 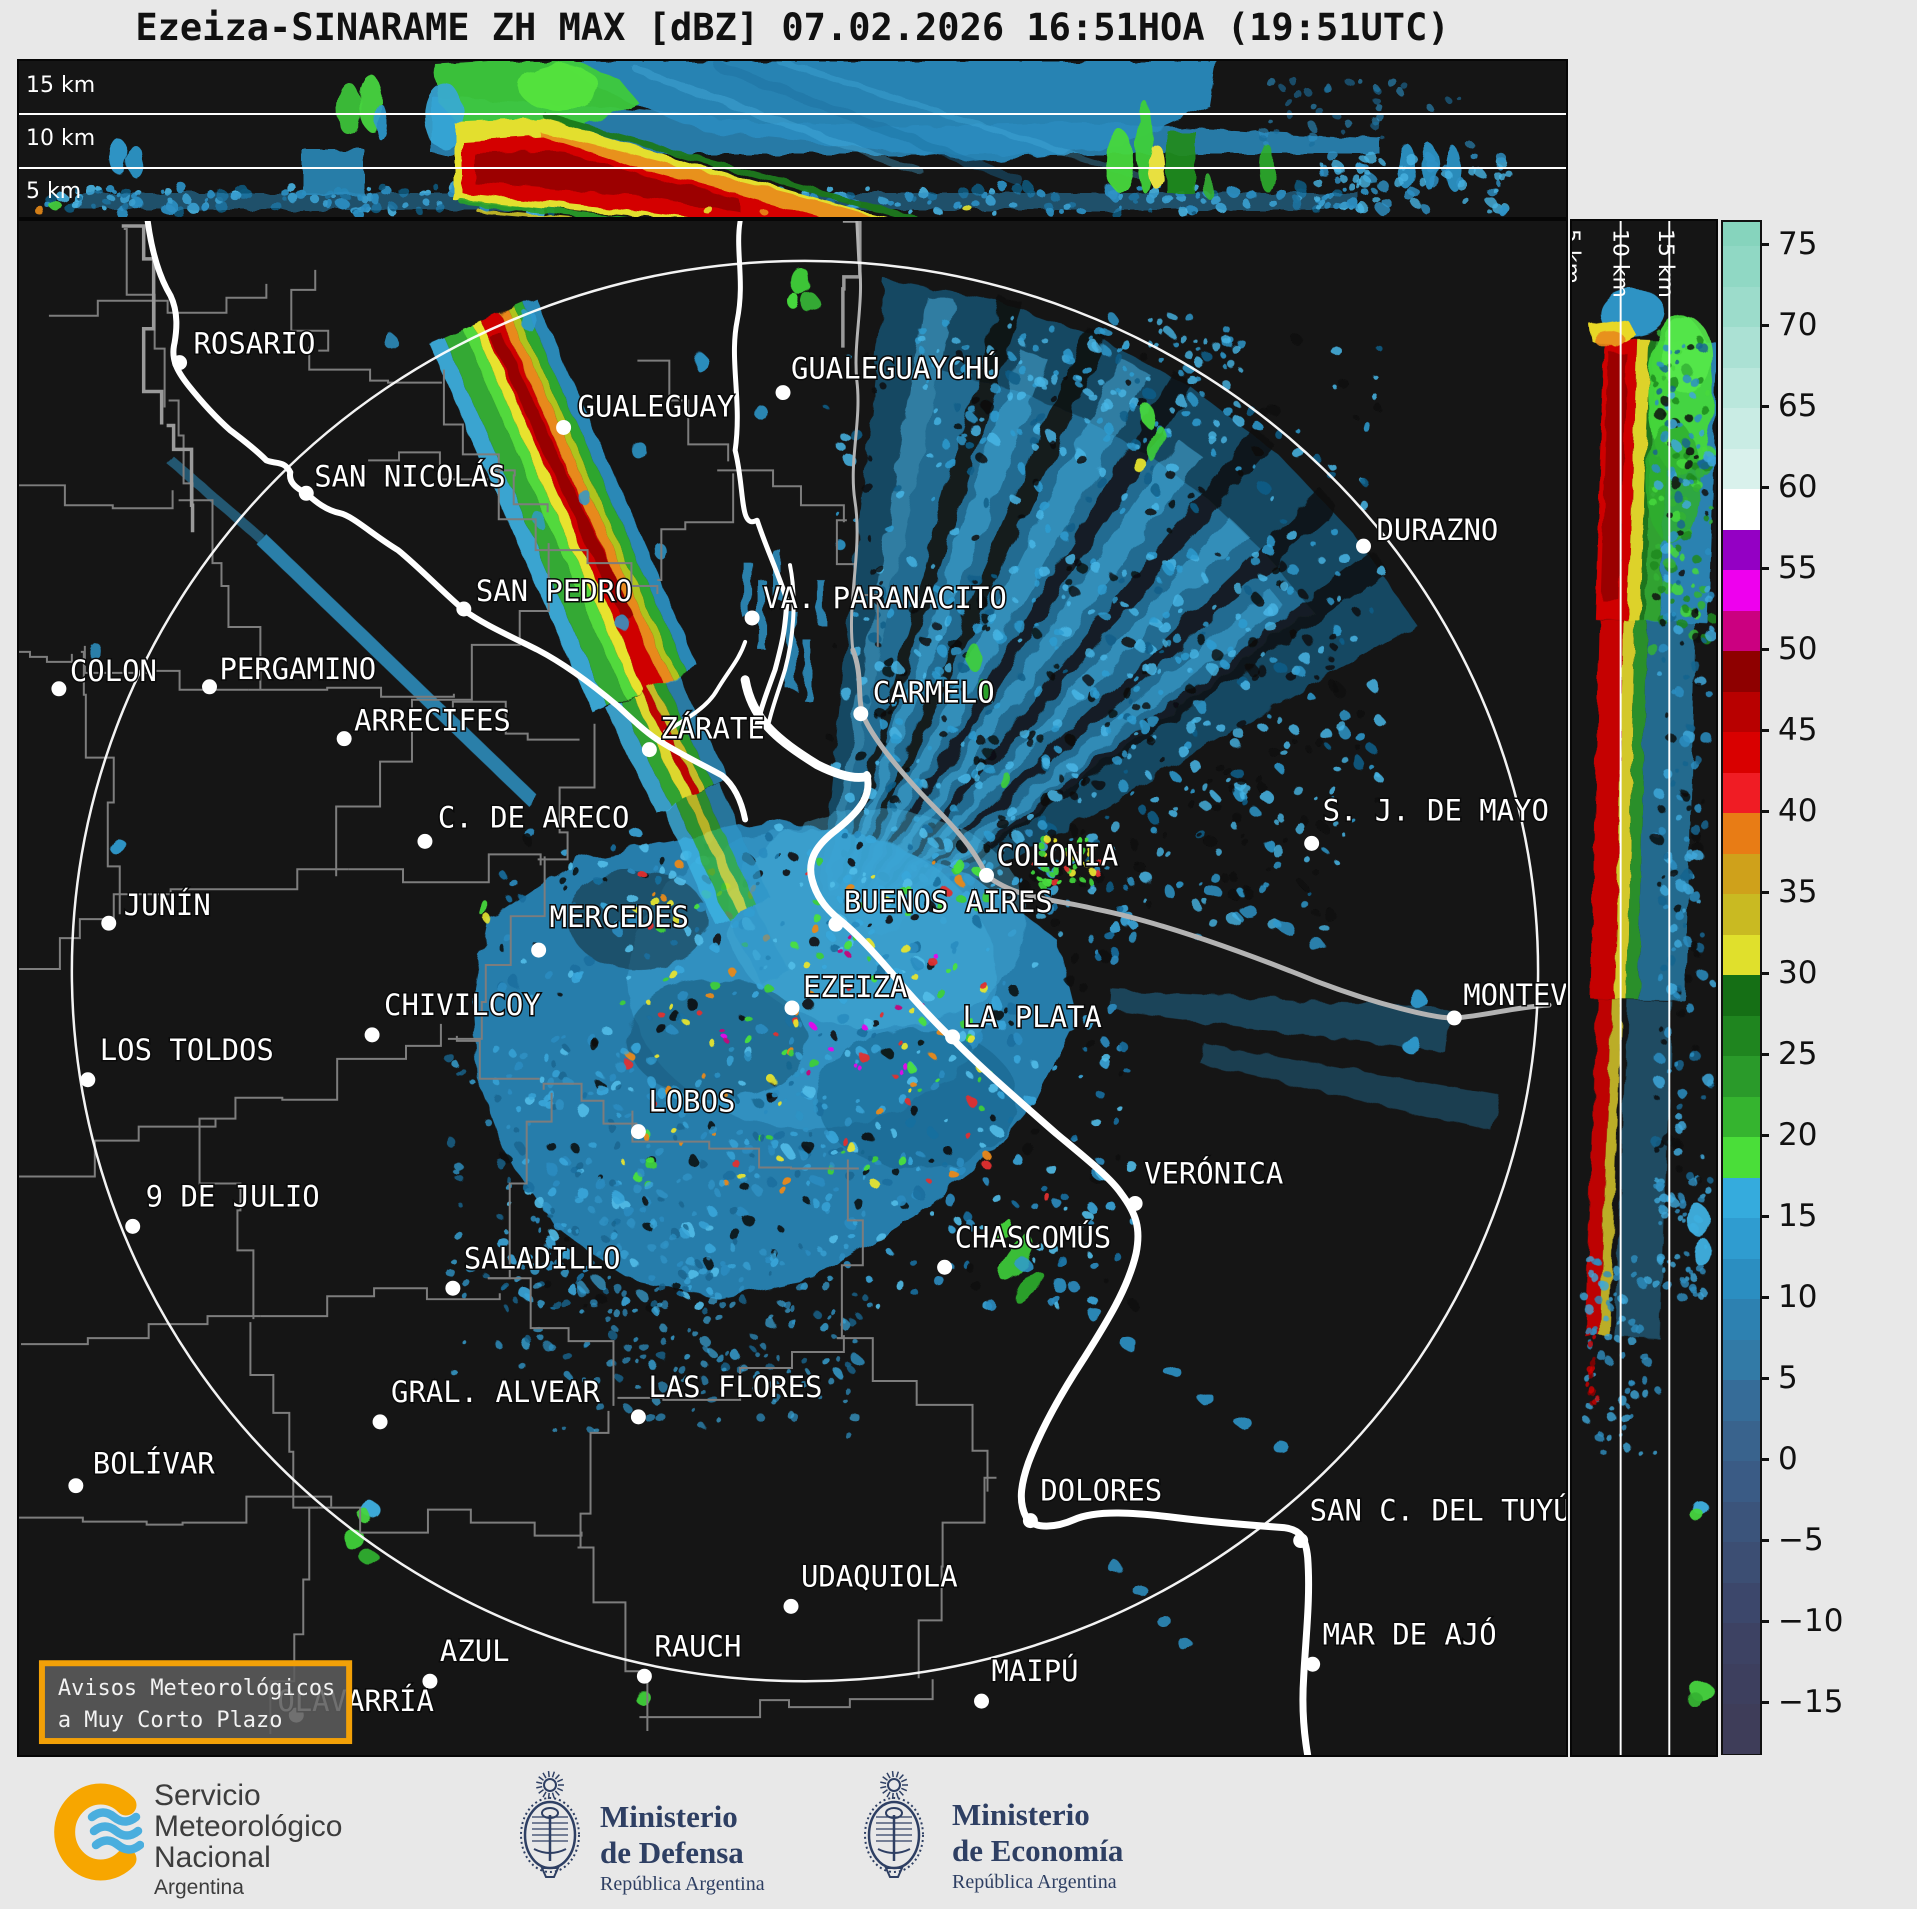 I want to click on svg-text: MAIPÚ, so click(x=1034, y=1671).